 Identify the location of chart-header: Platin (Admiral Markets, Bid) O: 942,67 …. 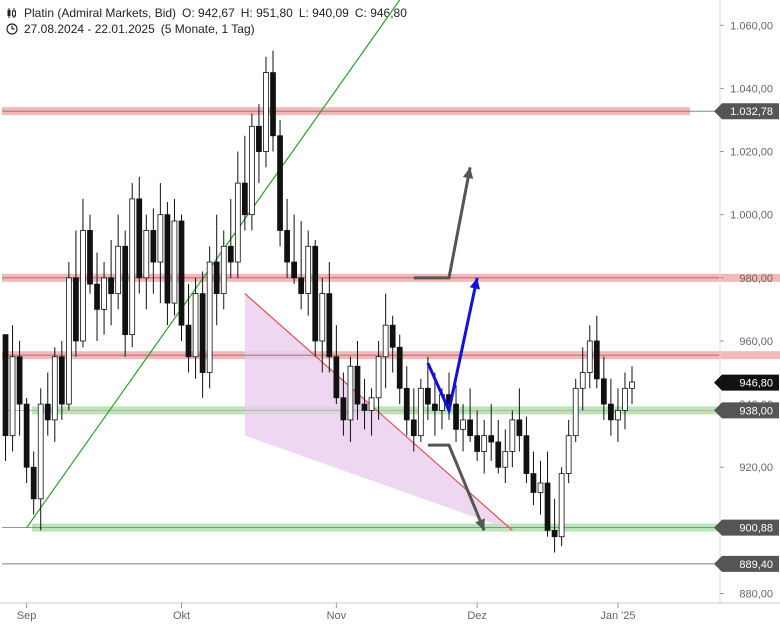
(206, 21).